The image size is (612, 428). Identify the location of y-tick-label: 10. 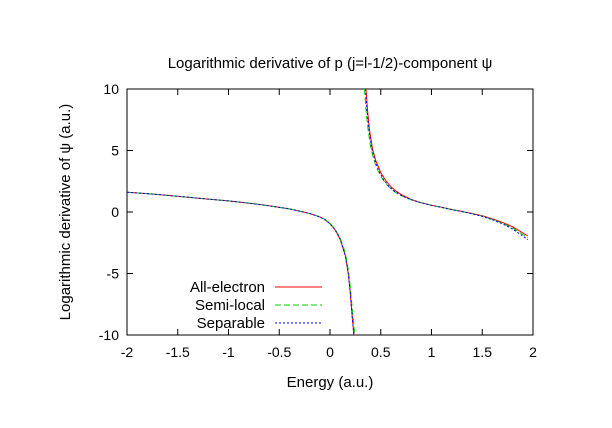
(111, 89).